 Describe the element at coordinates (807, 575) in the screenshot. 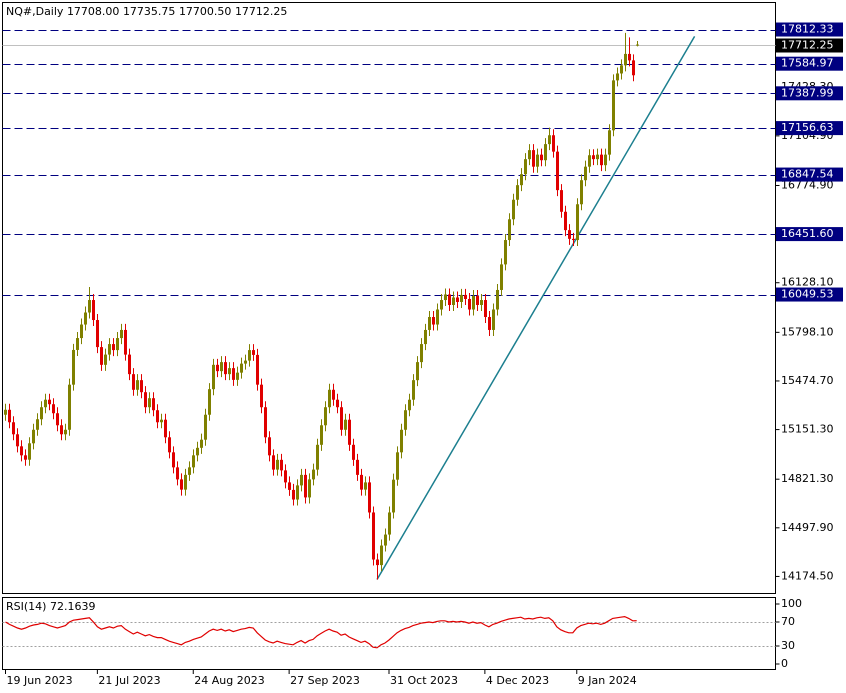

I see `y-tick-label: 14174.50` at that location.